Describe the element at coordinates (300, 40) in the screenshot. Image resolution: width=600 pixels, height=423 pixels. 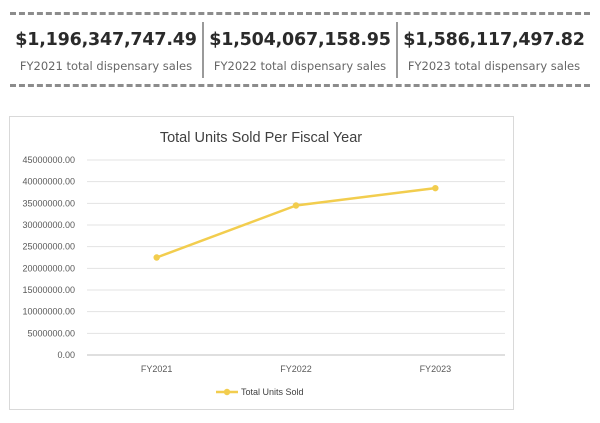
I see `stat-value: $1,504,067,158.95` at that location.